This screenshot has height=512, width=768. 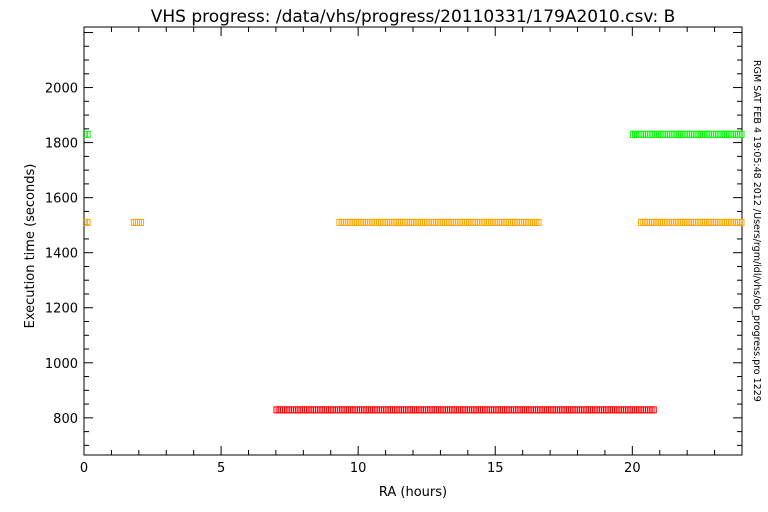 I want to click on x-axis-label: RA (hours), so click(x=413, y=492).